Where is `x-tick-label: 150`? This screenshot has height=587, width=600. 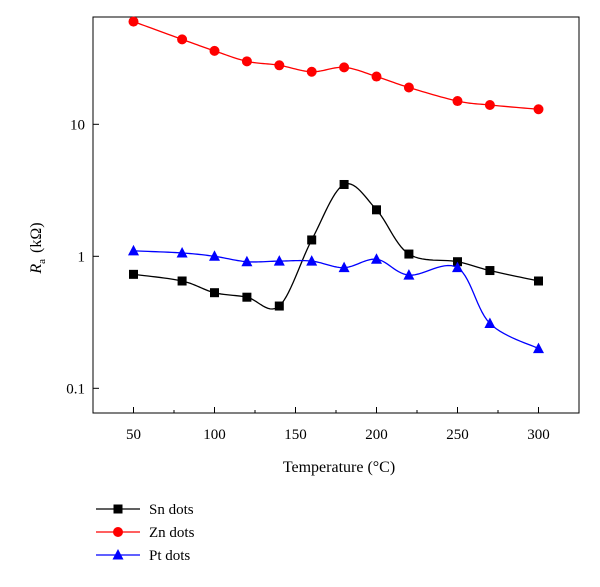 x-tick-label: 150 is located at coordinates (295, 435).